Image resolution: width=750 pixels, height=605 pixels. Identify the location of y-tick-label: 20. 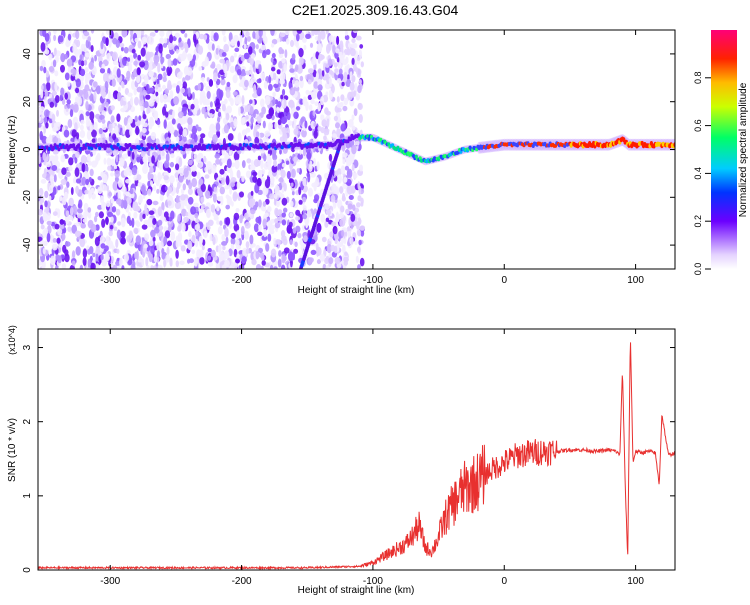
(27, 102).